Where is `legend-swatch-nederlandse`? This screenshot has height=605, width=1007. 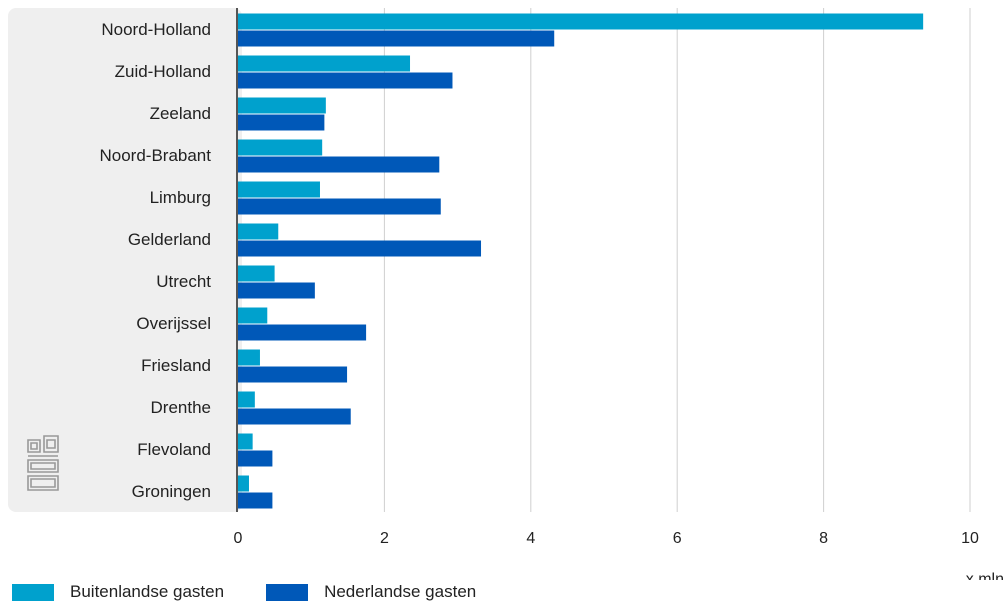 legend-swatch-nederlandse is located at coordinates (287, 592).